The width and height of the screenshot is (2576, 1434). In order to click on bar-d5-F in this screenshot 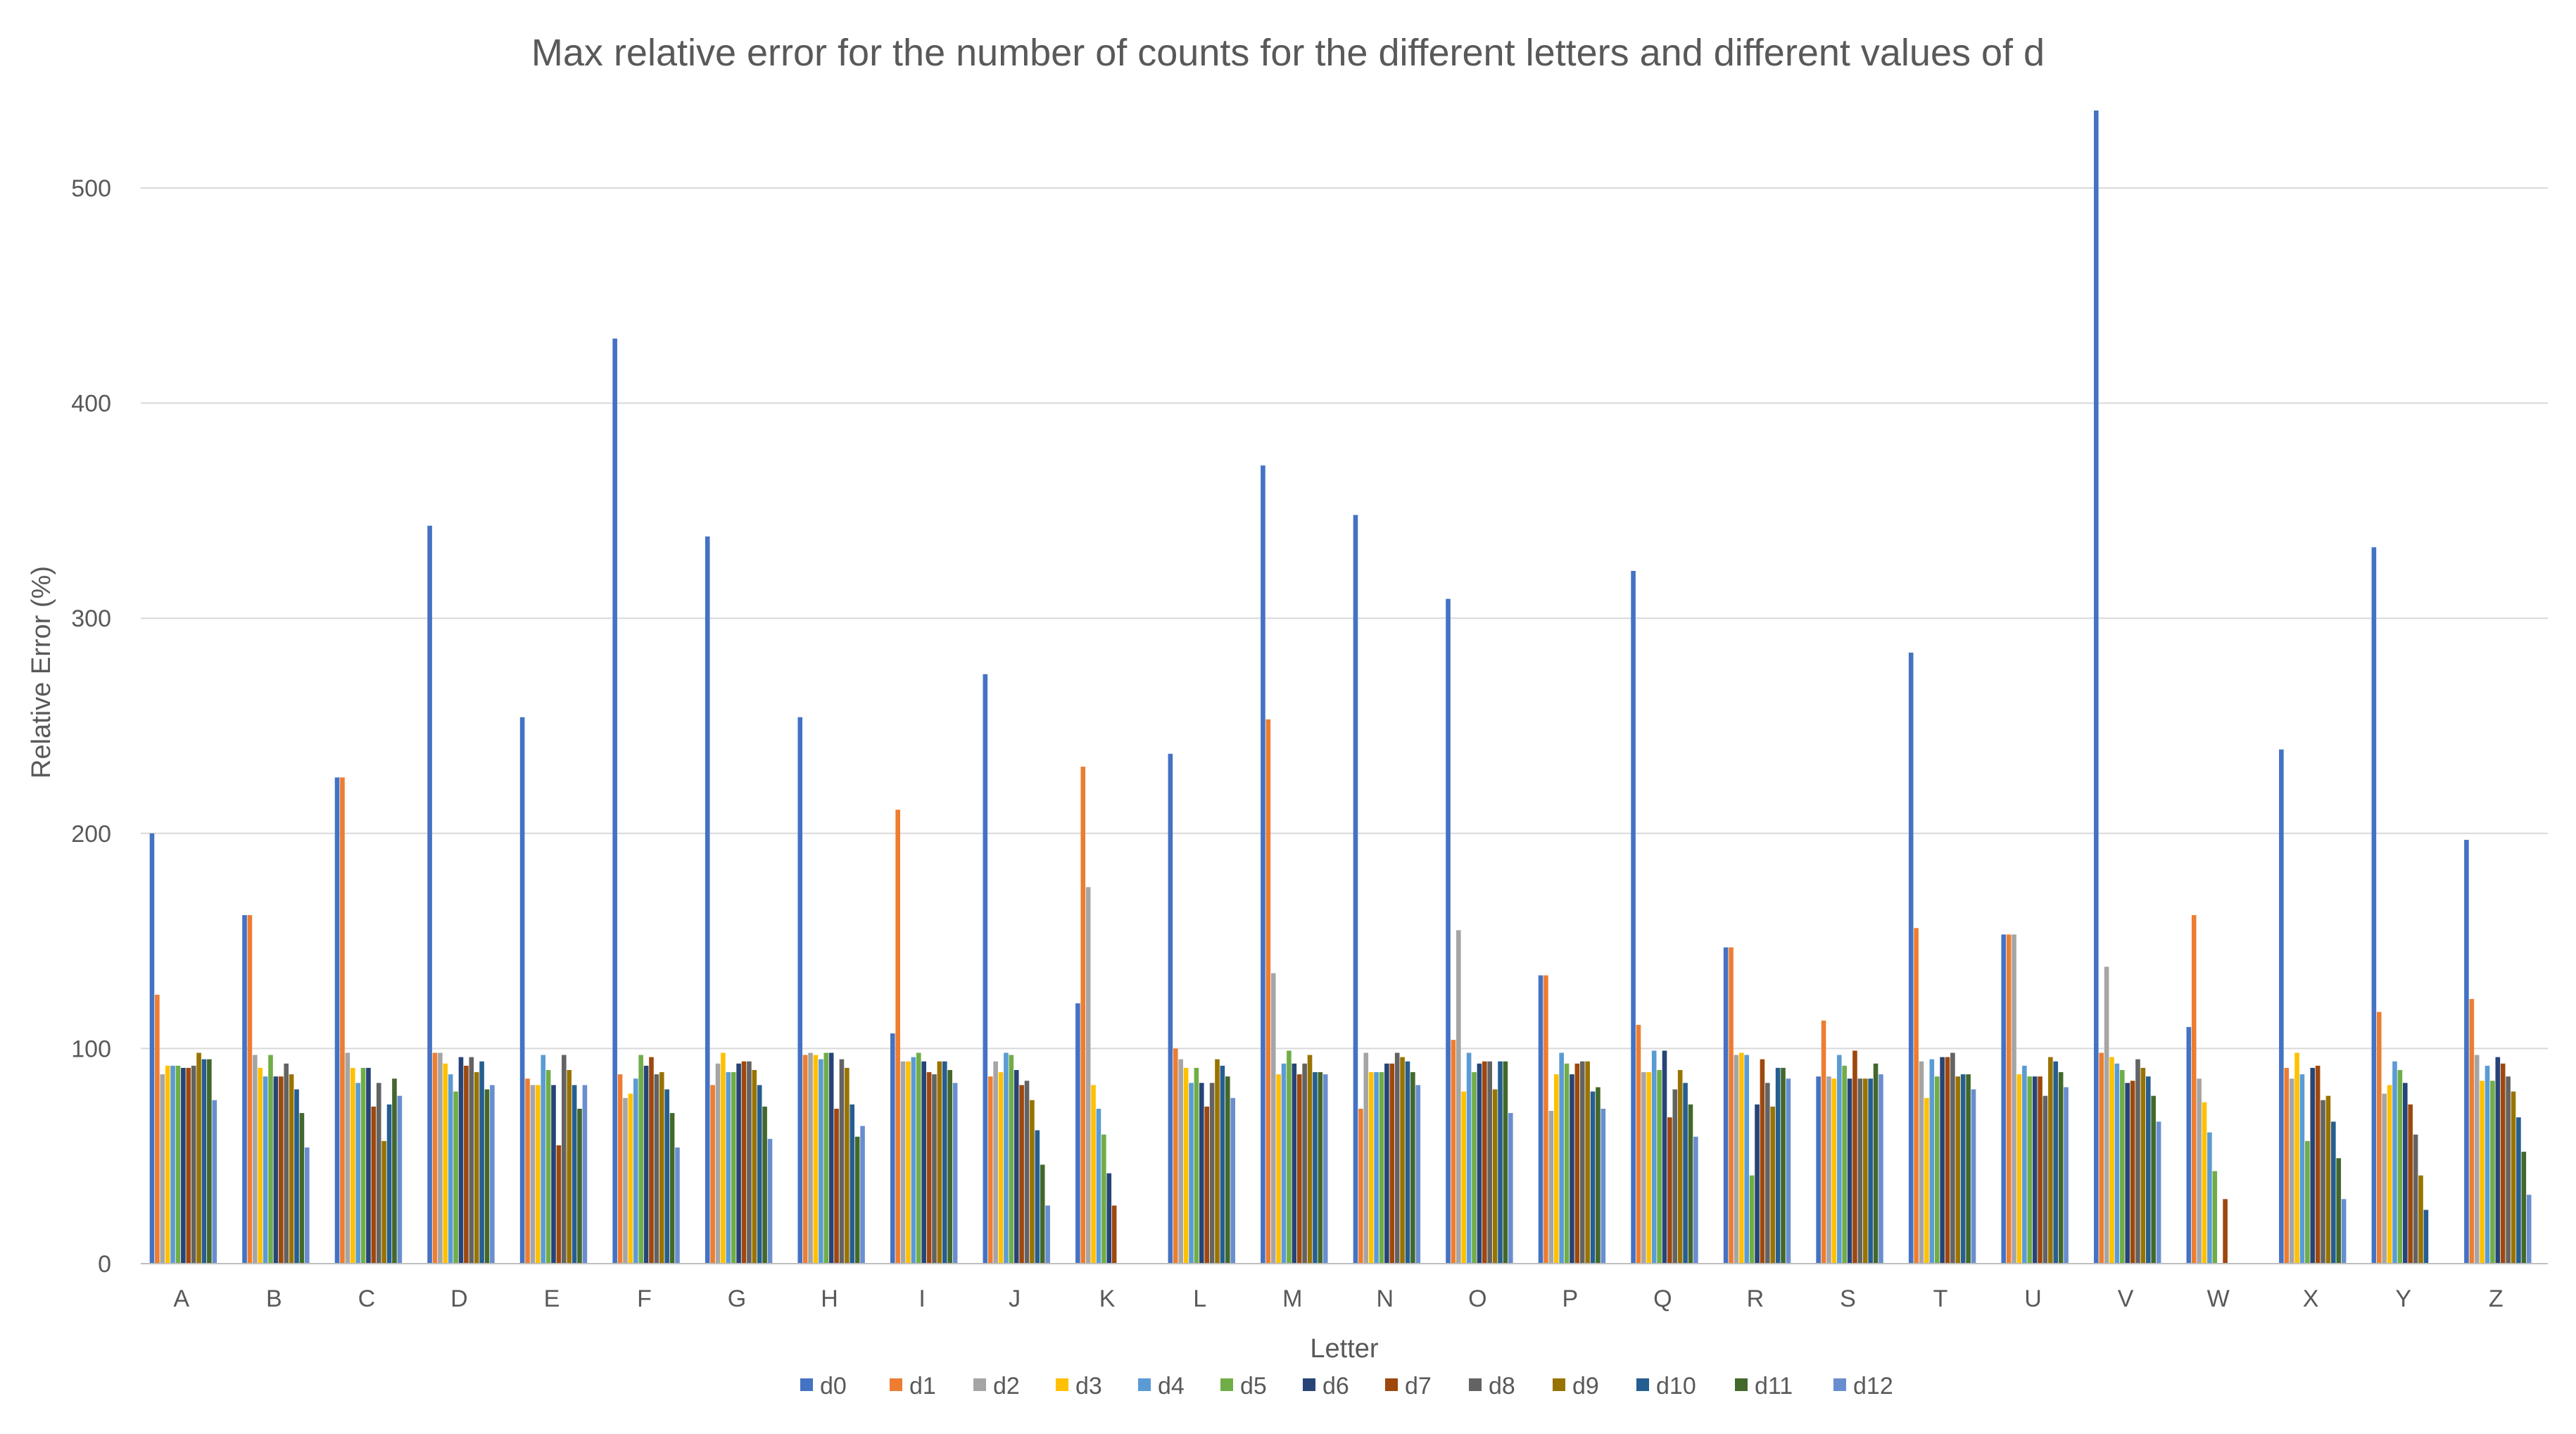, I will do `click(640, 1159)`.